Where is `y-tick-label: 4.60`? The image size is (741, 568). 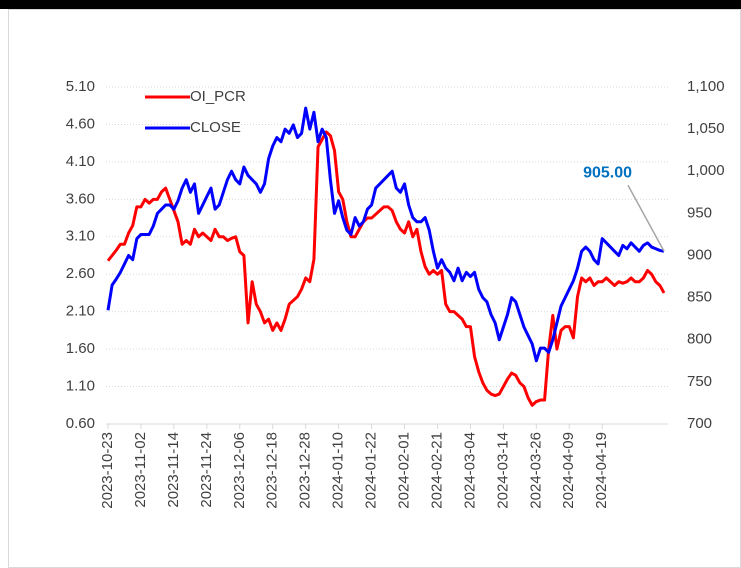 y-tick-label: 4.60 is located at coordinates (80, 123).